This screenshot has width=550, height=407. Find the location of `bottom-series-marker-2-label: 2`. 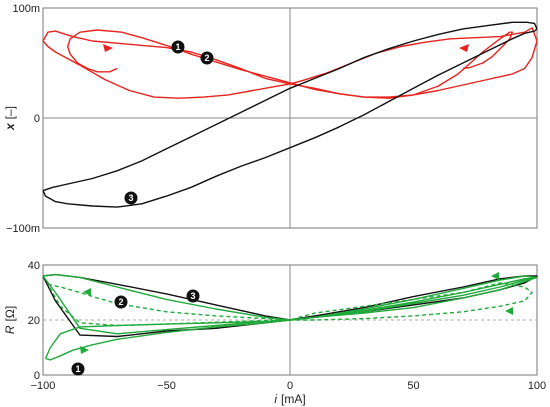

bottom-series-marker-2-label: 2 is located at coordinates (120, 302).